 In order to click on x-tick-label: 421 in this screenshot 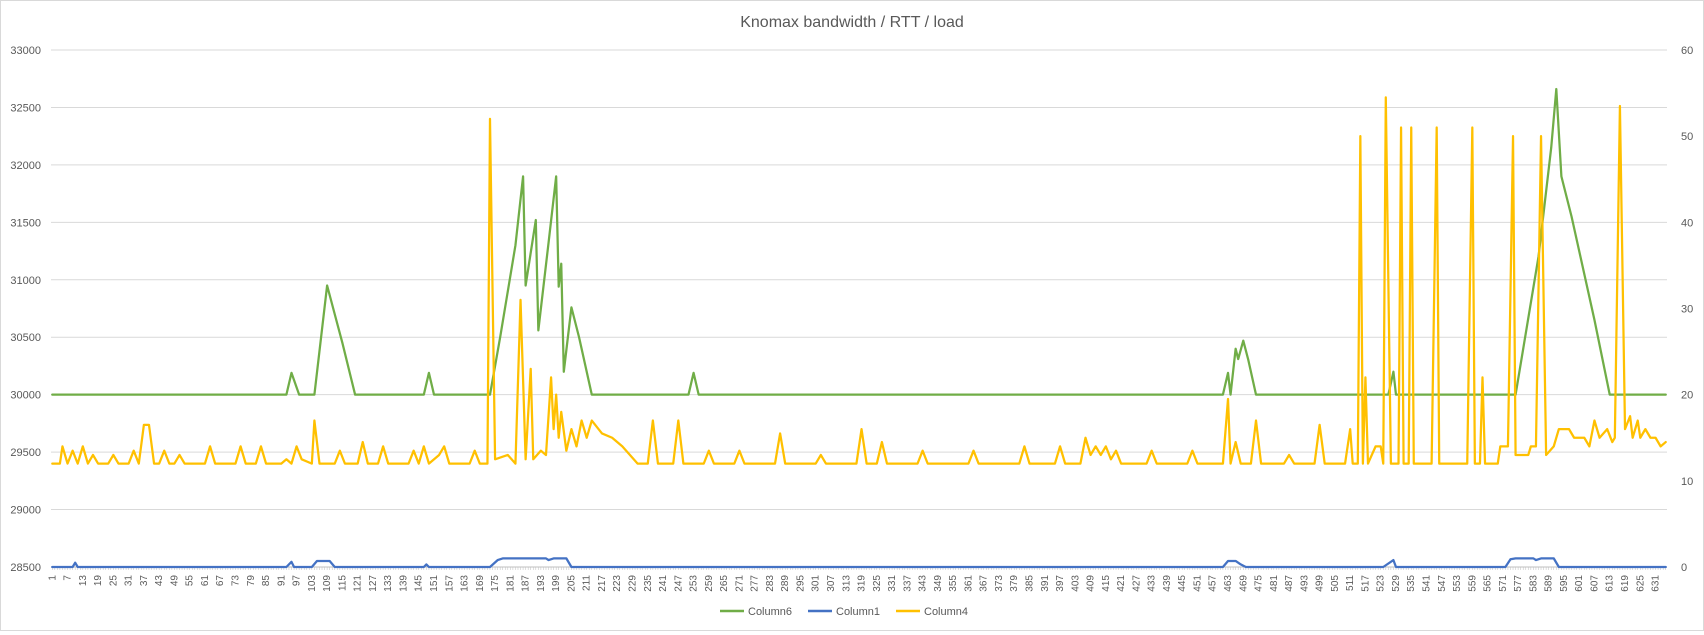, I will do `click(1121, 583)`.